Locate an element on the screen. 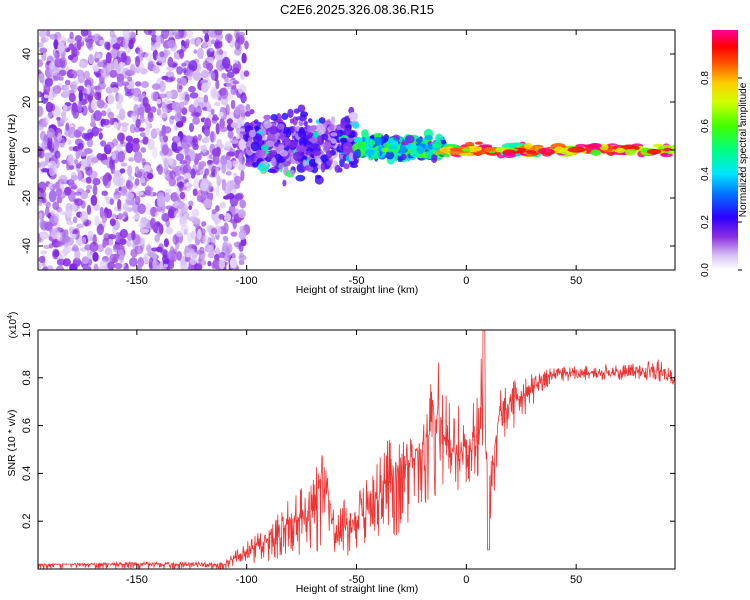 Image resolution: width=750 pixels, height=600 pixels. colorbar-gradient is located at coordinates (725, 150).